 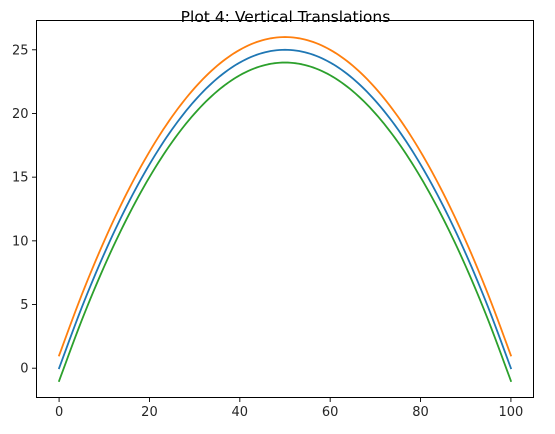 What do you see at coordinates (20, 114) in the screenshot?
I see `y-tick-label: 20` at bounding box center [20, 114].